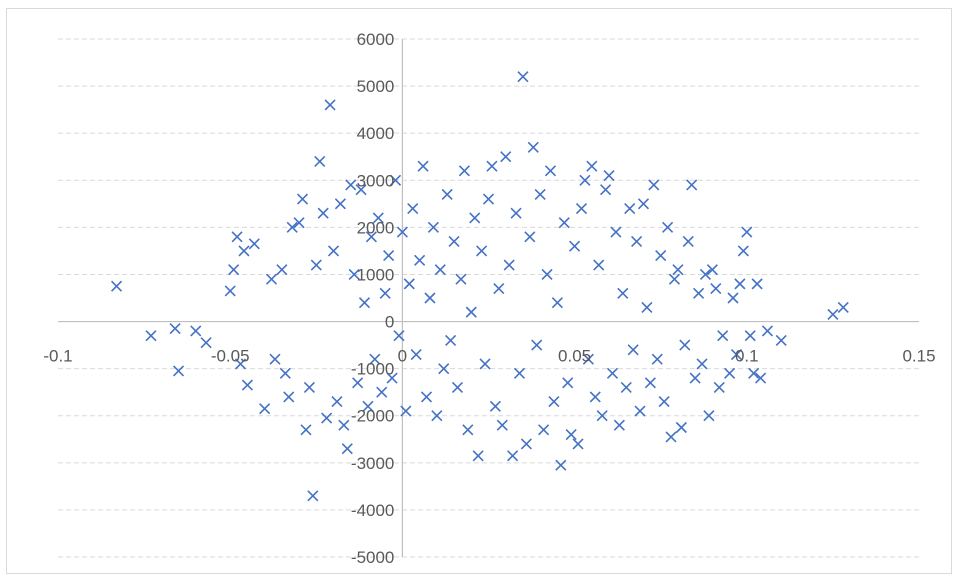 This screenshot has width=959, height=581. What do you see at coordinates (376, 86) in the screenshot?
I see `y-tick-label: 5000` at bounding box center [376, 86].